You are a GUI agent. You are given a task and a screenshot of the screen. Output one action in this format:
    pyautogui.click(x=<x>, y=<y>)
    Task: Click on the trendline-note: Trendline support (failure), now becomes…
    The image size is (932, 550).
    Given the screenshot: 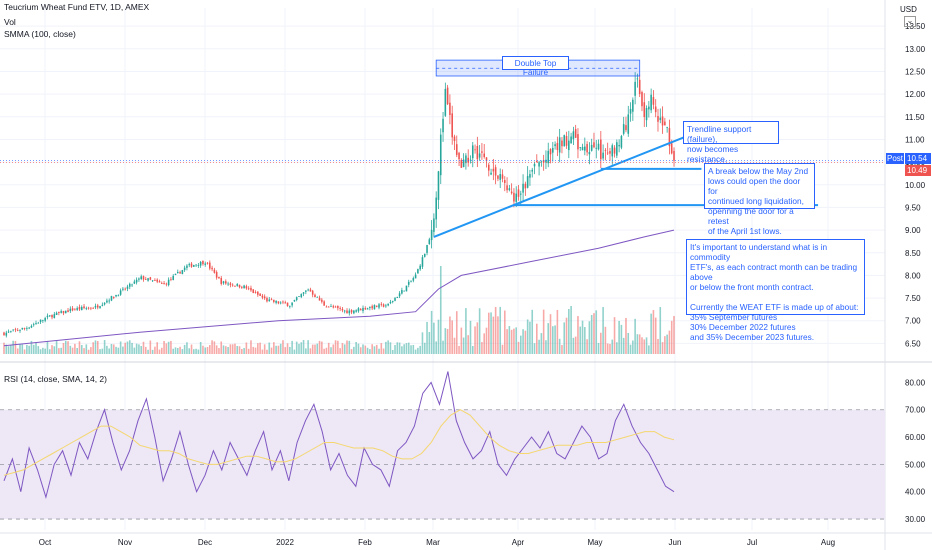 What is the action you would take?
    pyautogui.click(x=731, y=142)
    